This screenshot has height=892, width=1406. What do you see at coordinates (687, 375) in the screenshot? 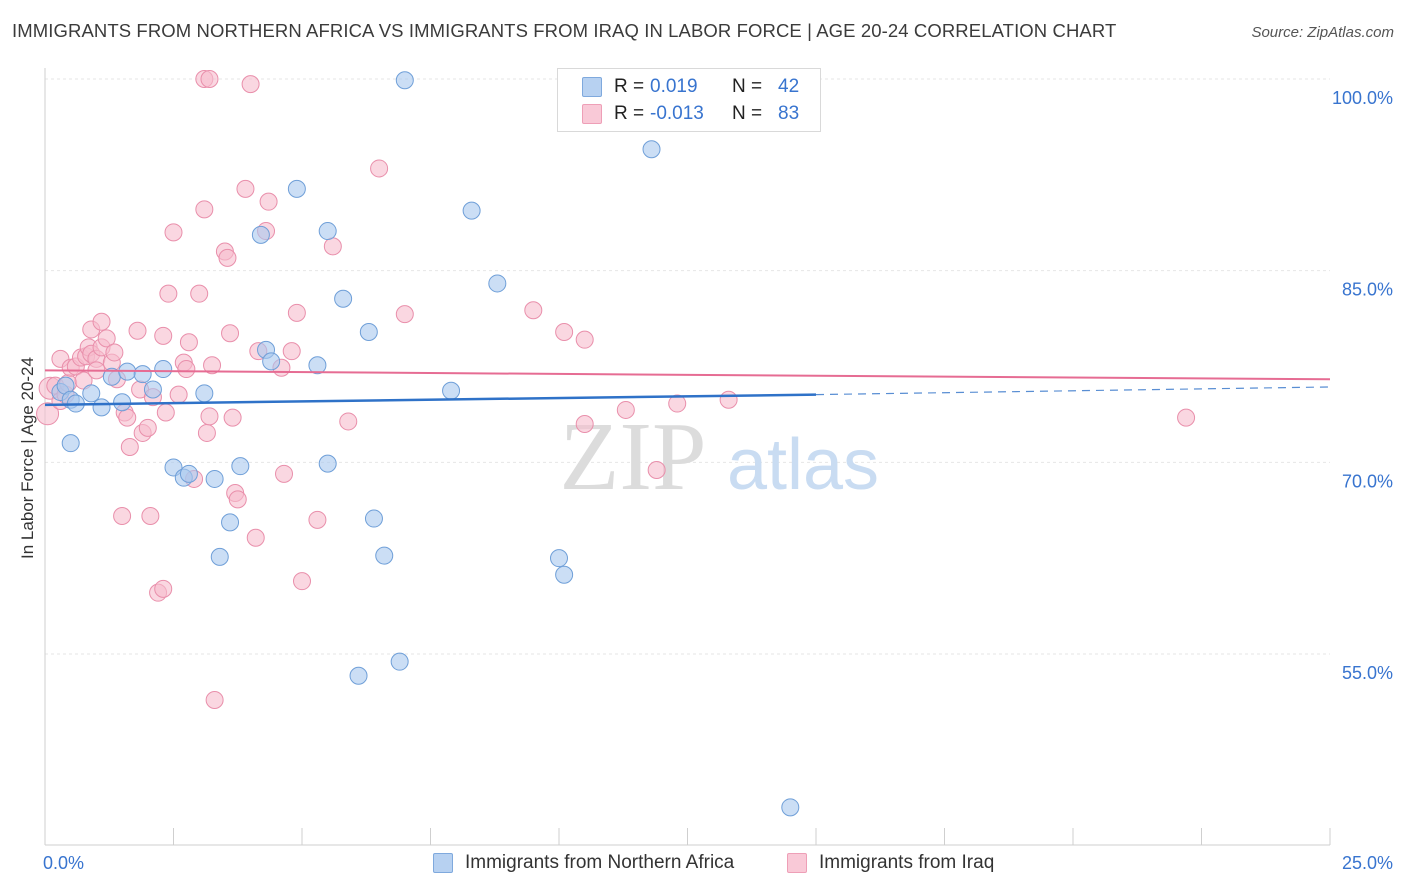
I see `iraq-trend-line` at bounding box center [687, 375].